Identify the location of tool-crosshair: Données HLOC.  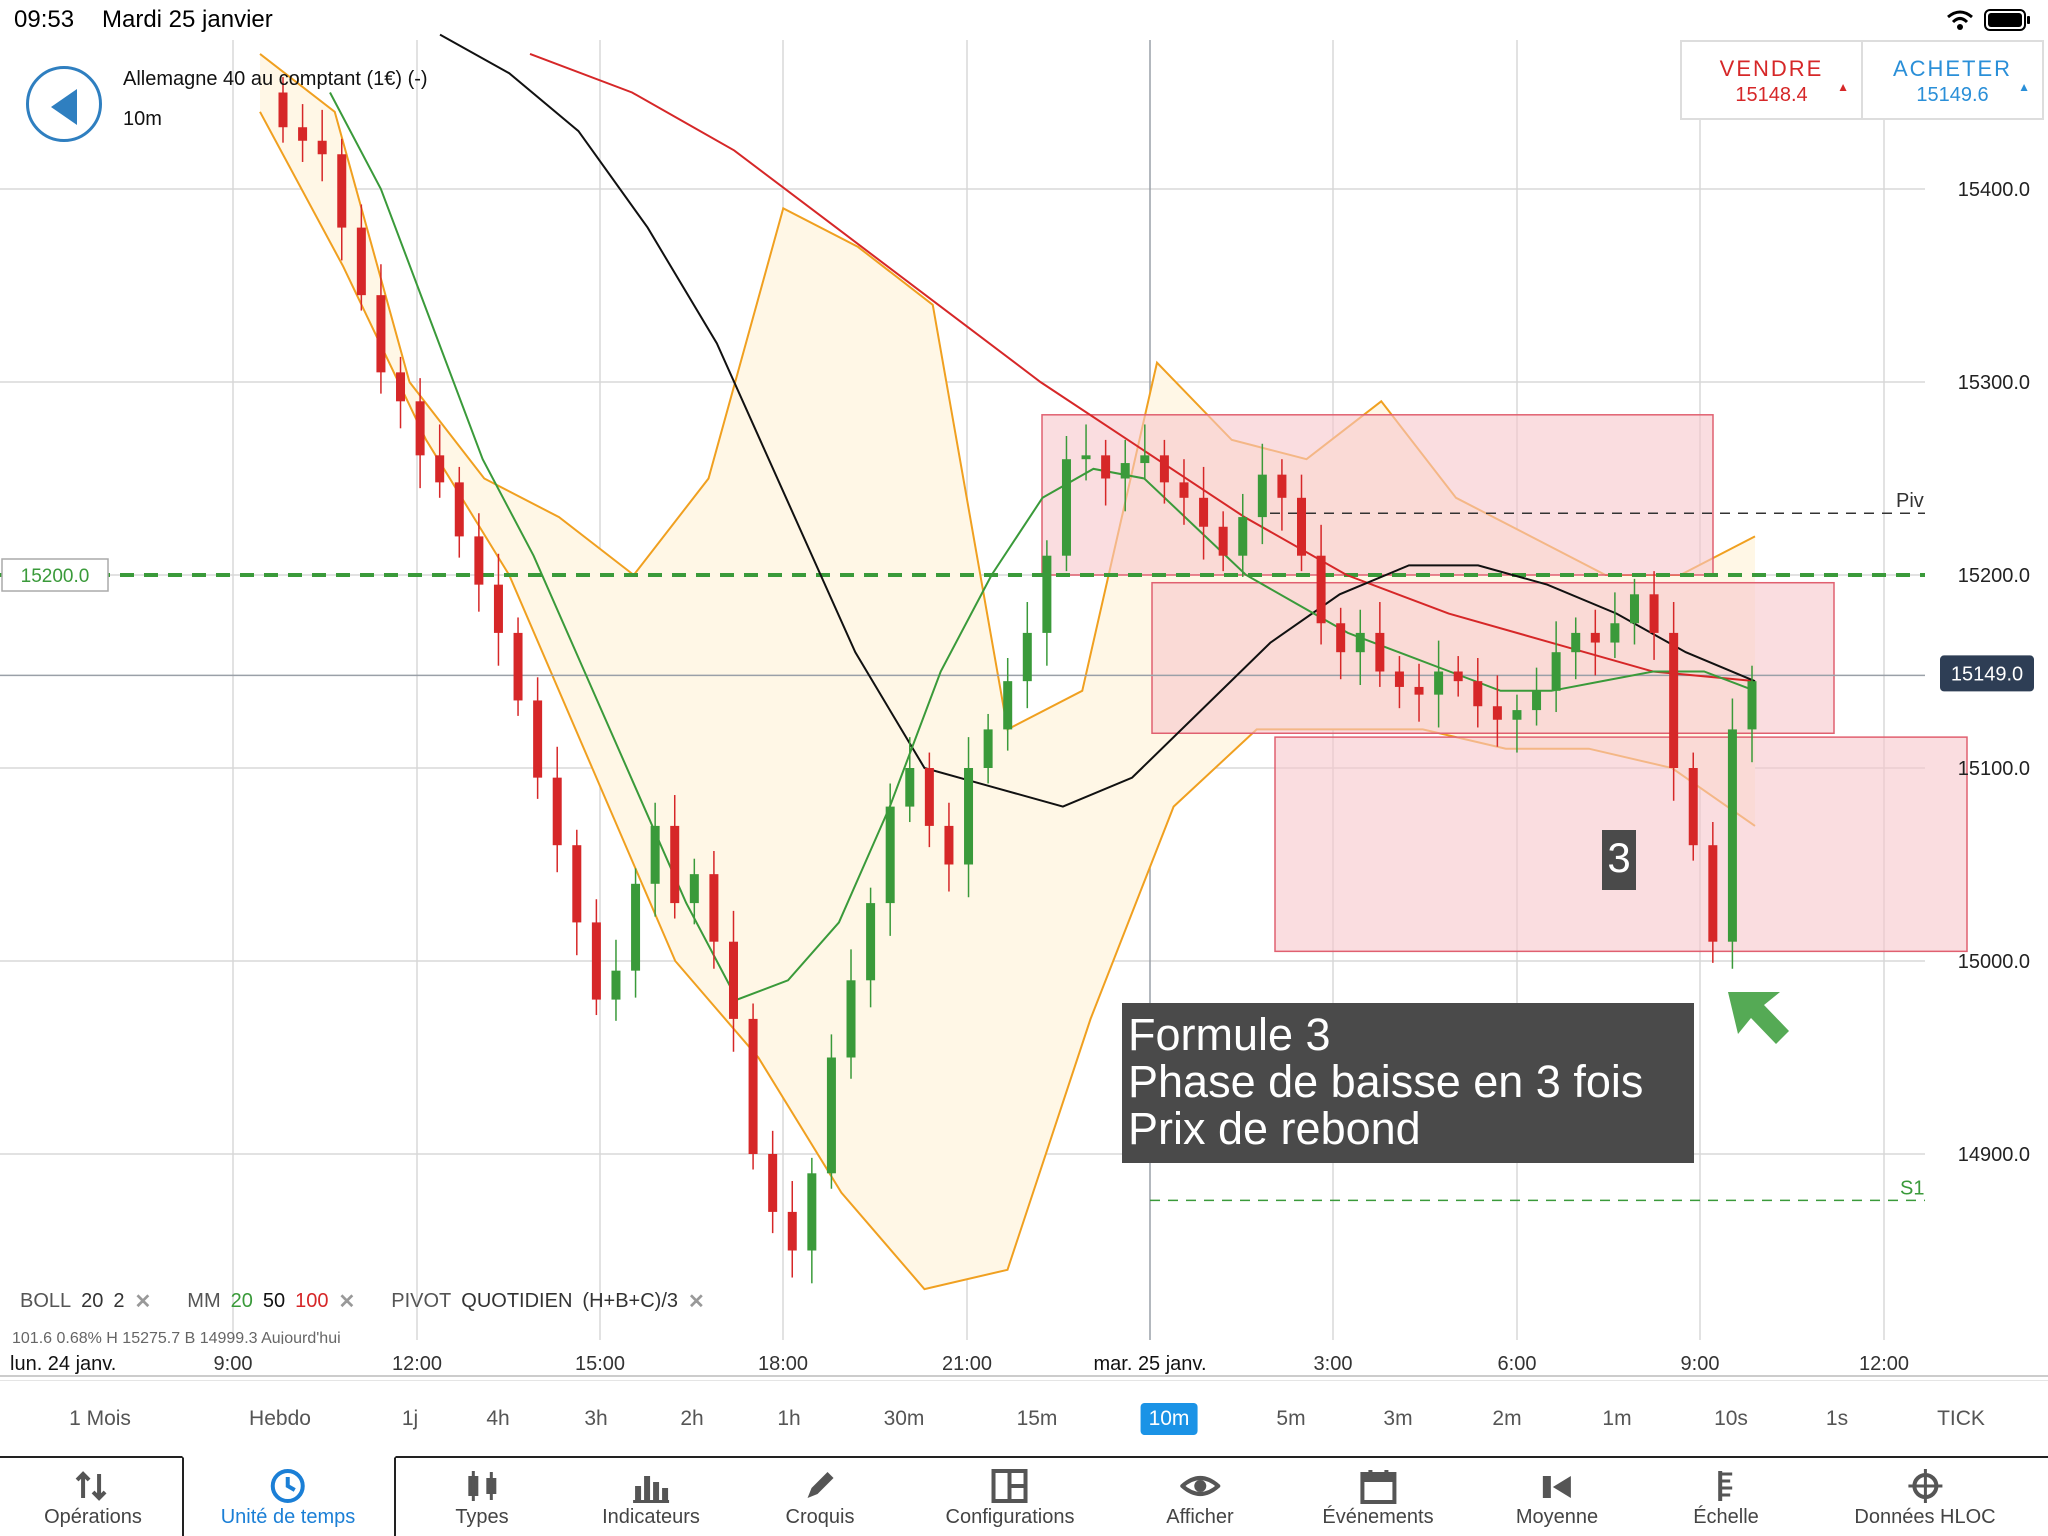
(1925, 1497).